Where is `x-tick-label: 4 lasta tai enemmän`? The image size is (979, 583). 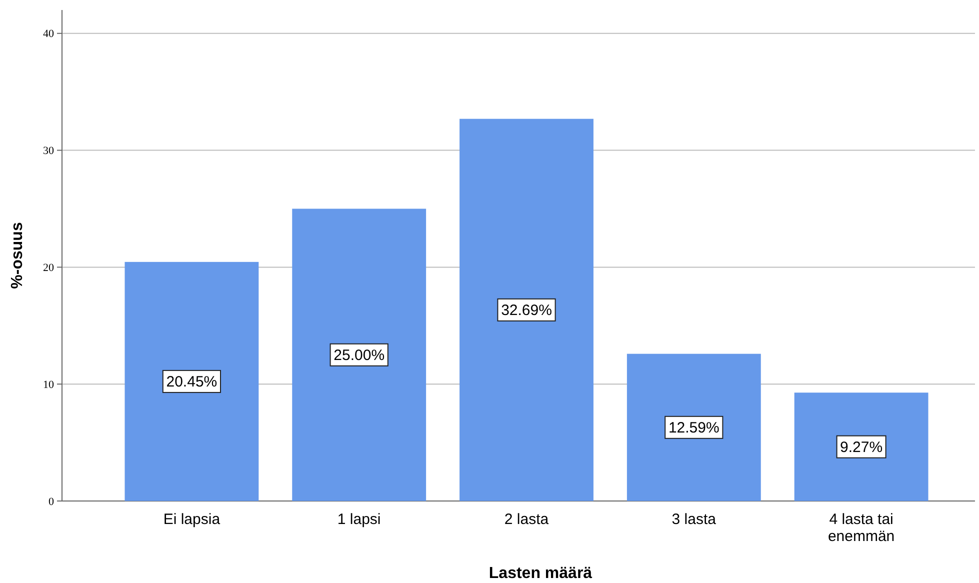 x-tick-label: 4 lasta tai enemmän is located at coordinates (861, 528).